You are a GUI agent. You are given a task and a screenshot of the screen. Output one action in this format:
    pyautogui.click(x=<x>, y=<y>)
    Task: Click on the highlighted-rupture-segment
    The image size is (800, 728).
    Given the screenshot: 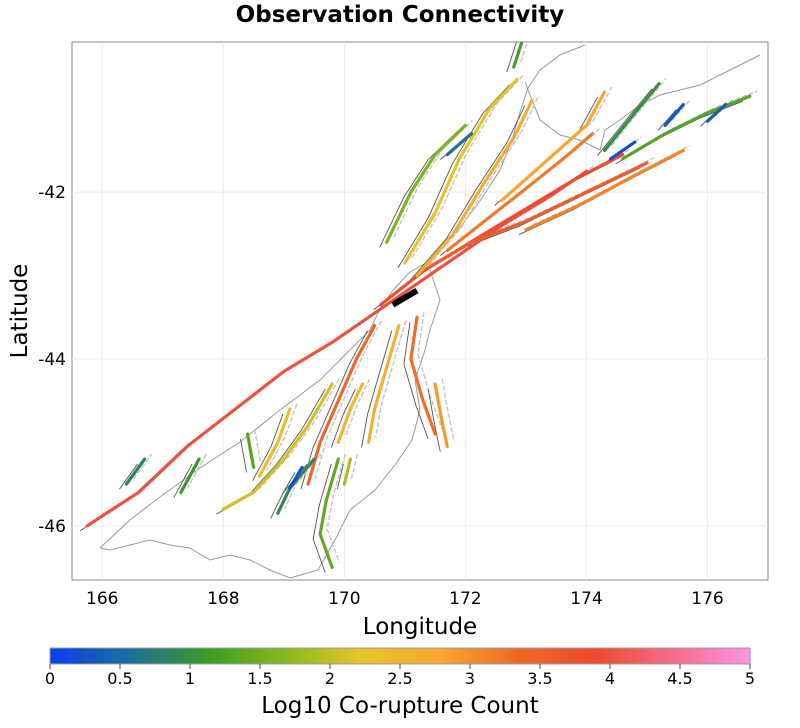 What is the action you would take?
    pyautogui.click(x=405, y=297)
    